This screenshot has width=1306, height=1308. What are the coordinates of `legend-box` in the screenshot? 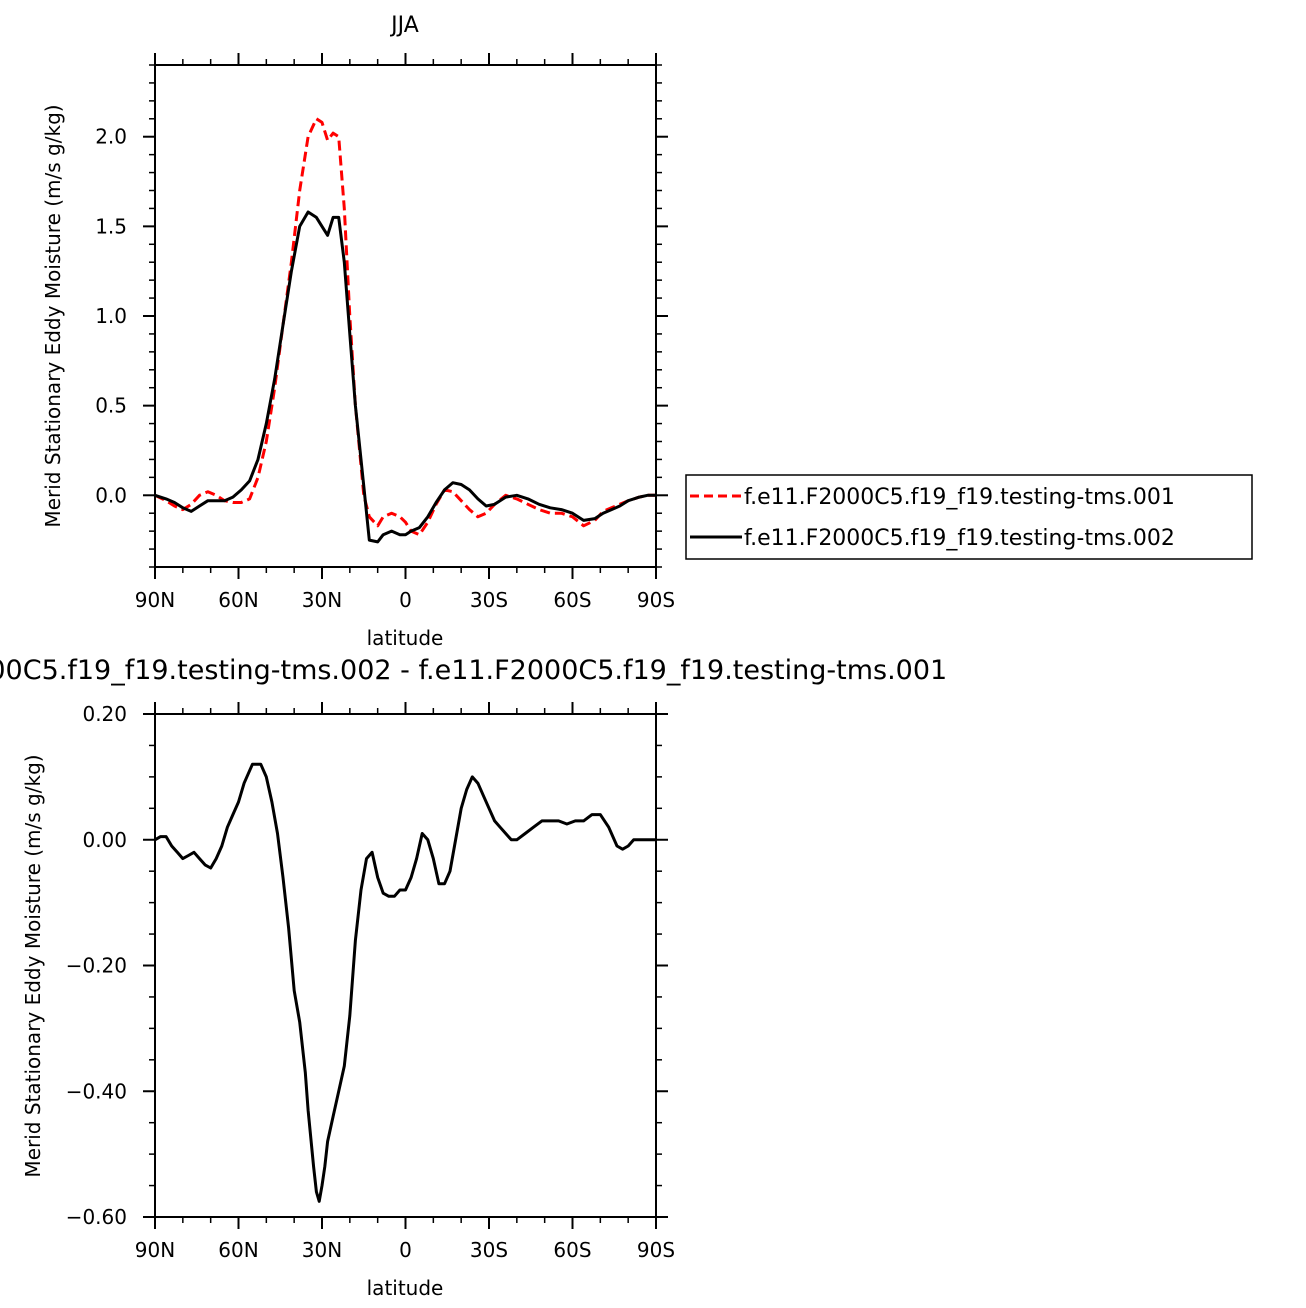 It's located at (969, 517).